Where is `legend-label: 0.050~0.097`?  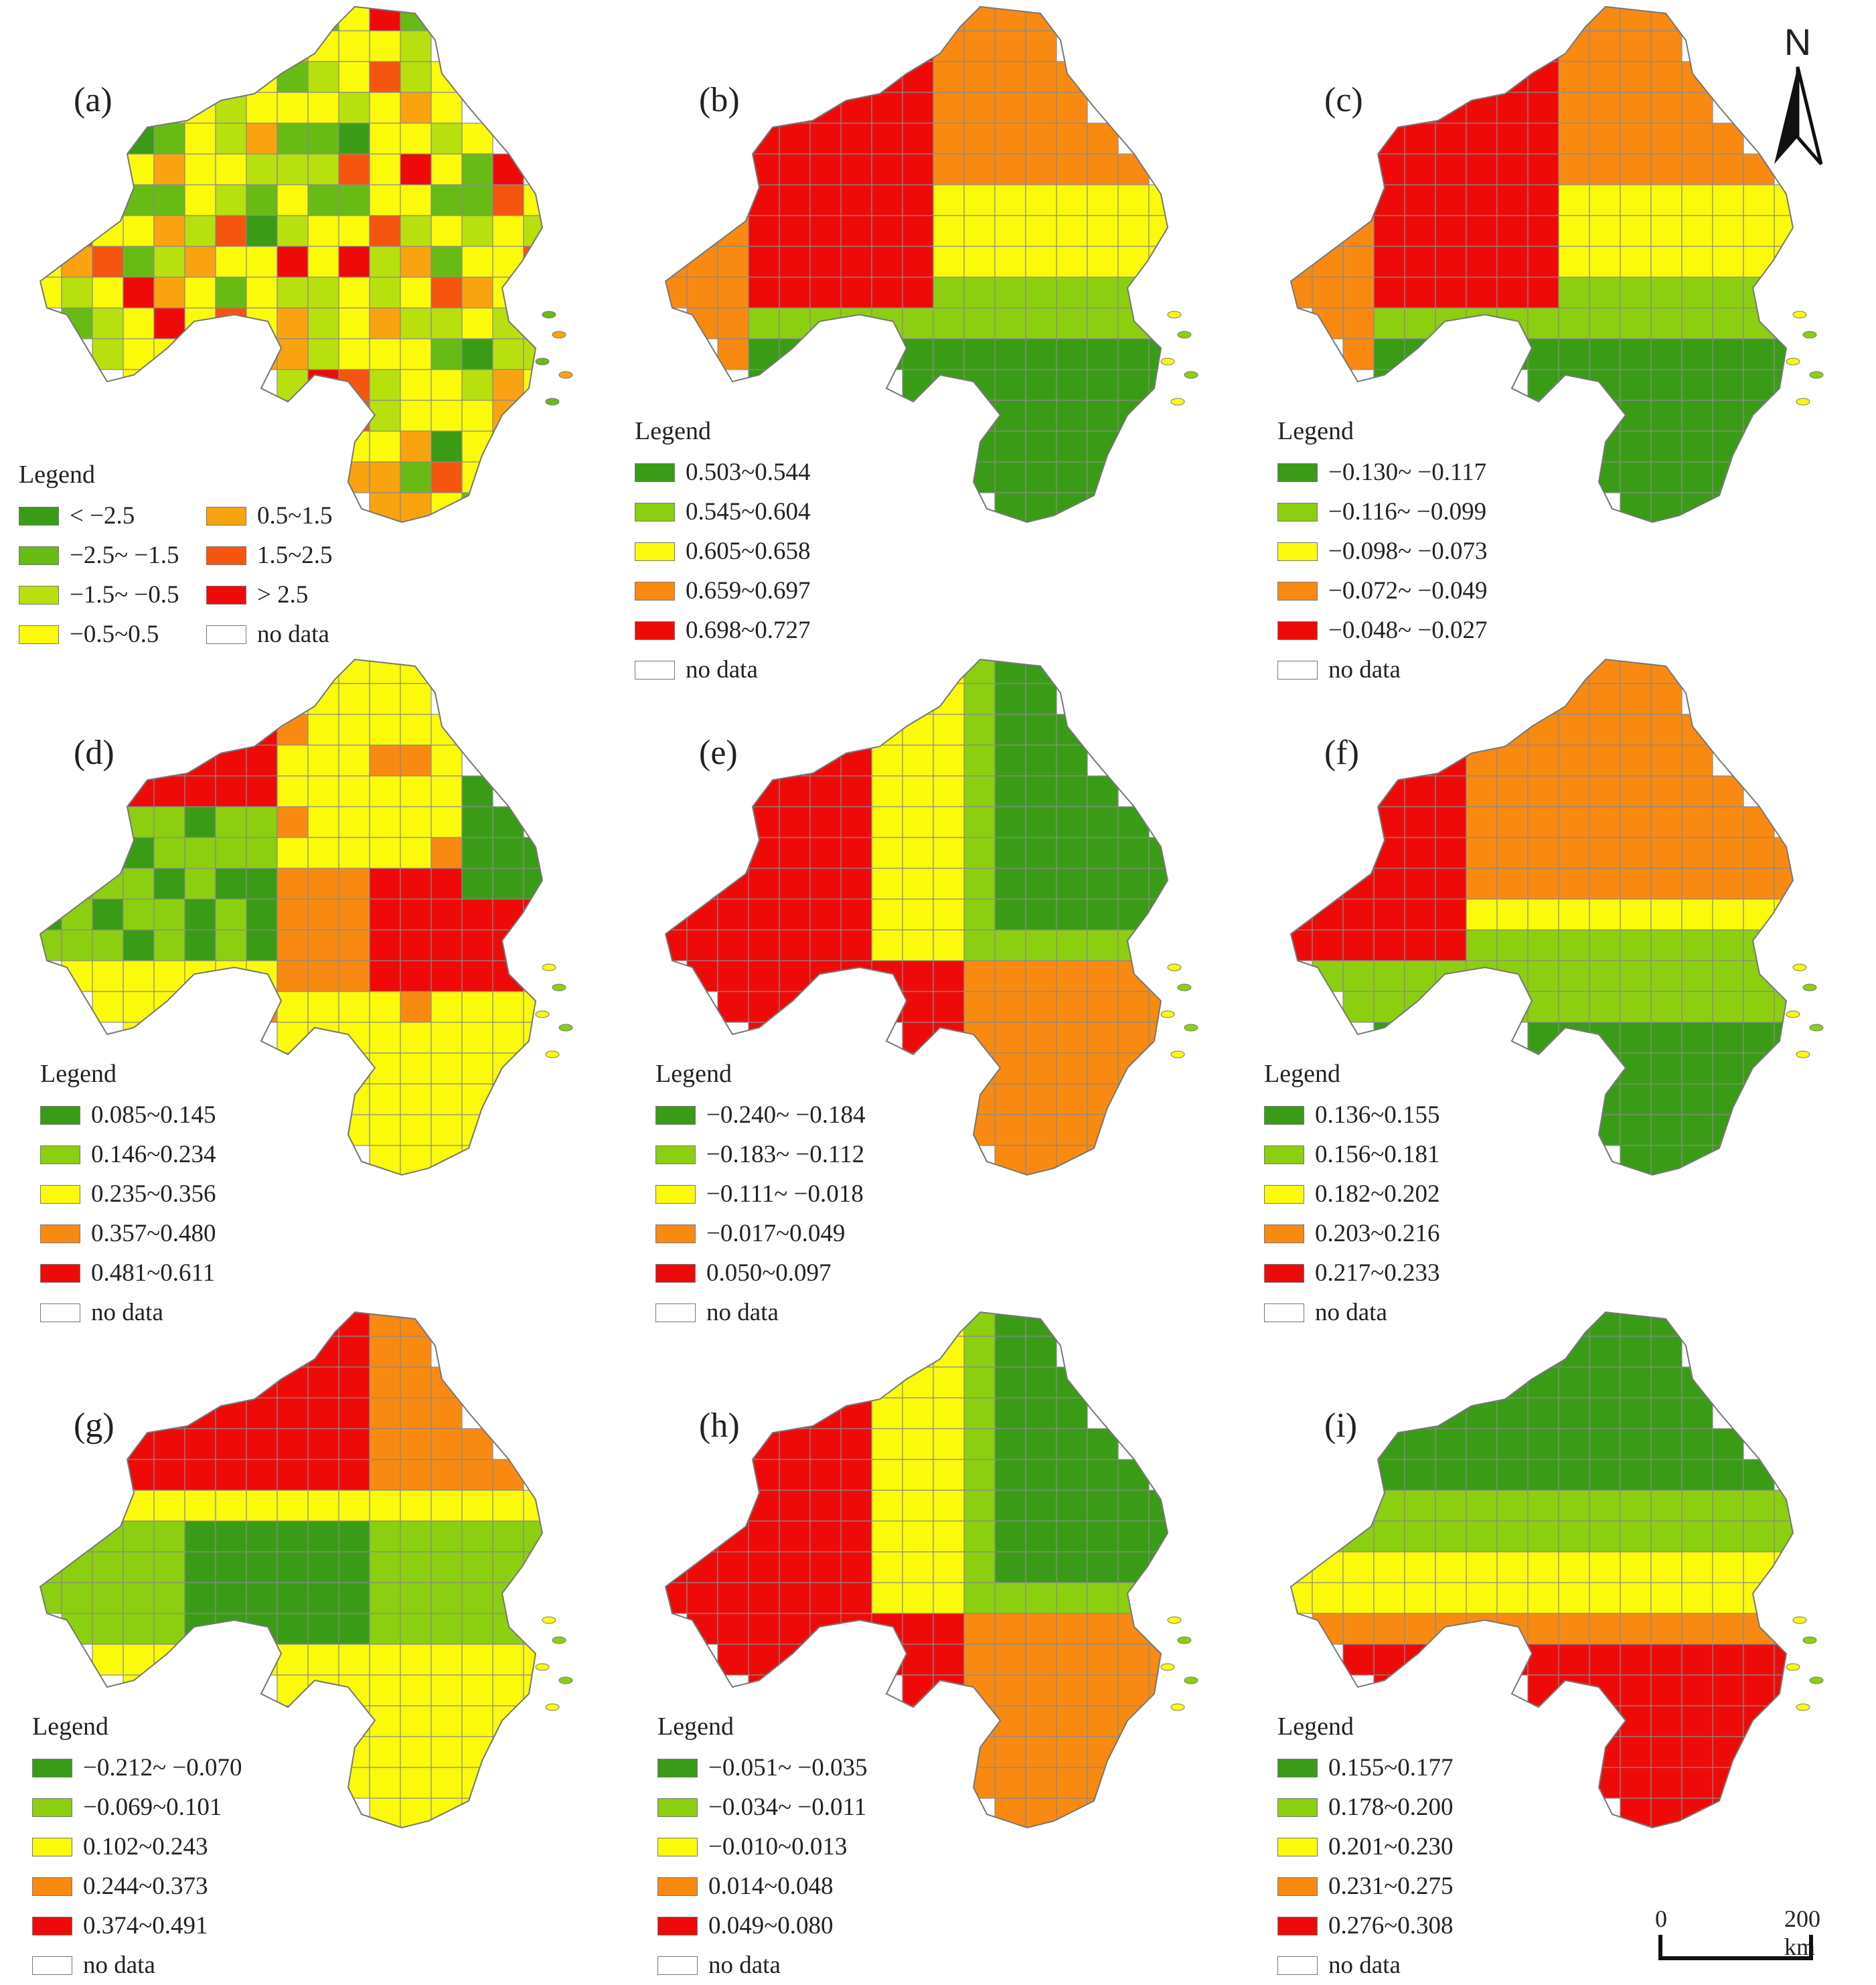 legend-label: 0.050~0.097 is located at coordinates (769, 1273).